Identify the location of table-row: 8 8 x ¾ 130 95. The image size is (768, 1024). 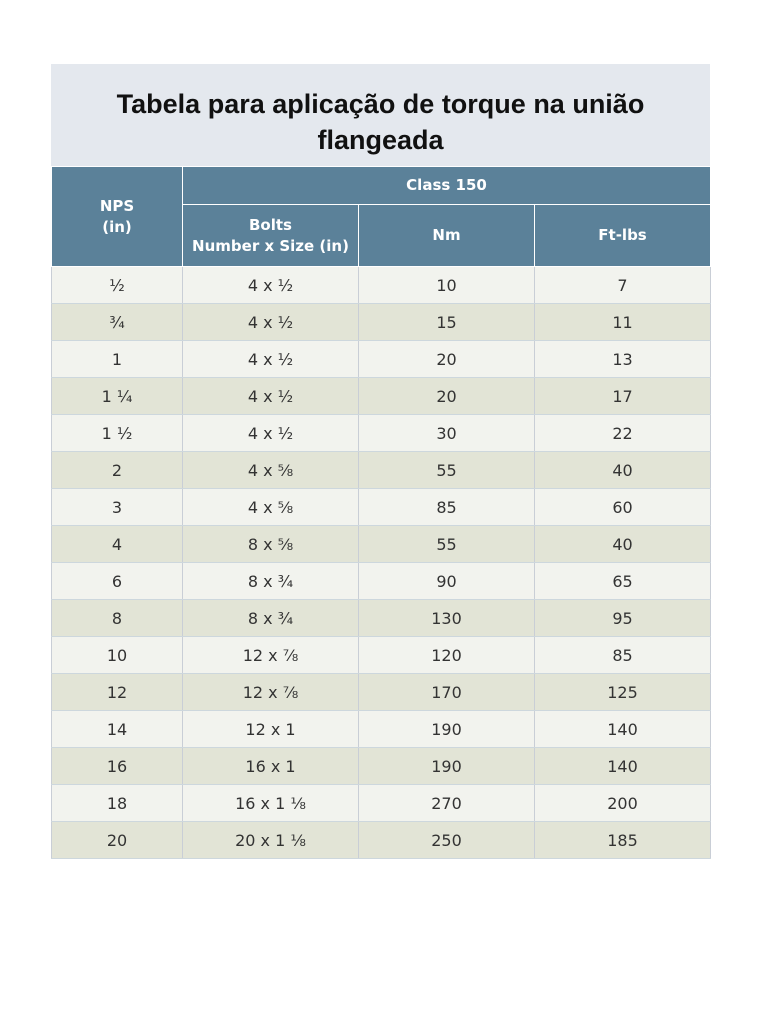
(381, 618).